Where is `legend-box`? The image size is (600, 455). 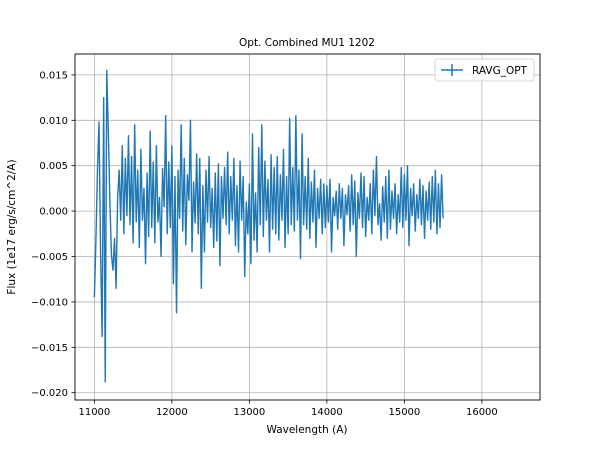 legend-box is located at coordinates (484, 70).